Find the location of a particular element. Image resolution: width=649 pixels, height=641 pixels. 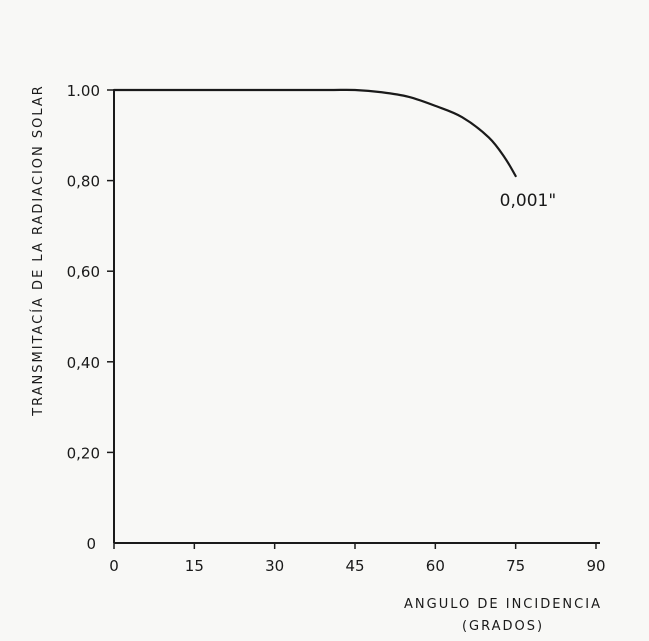

x-axis-subtitle: (GRADOS) is located at coordinates (503, 626).